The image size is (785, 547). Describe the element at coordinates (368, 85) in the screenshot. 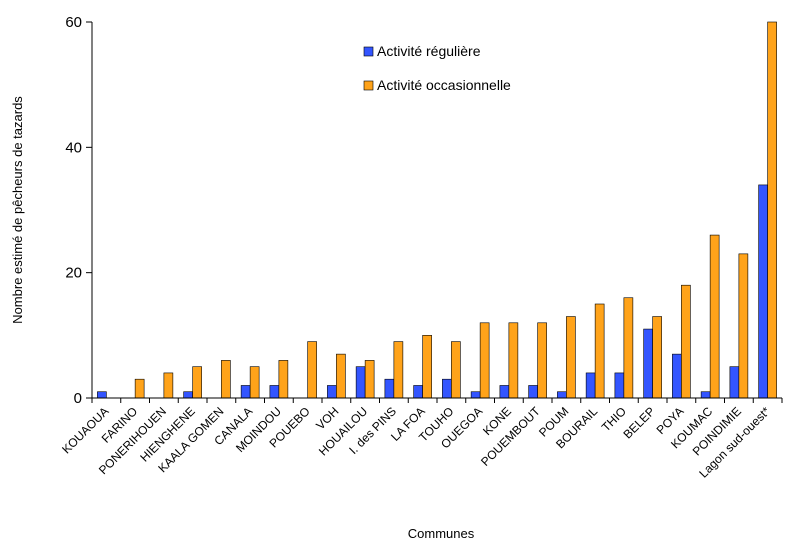

I see `legend-swatch-occasional` at that location.